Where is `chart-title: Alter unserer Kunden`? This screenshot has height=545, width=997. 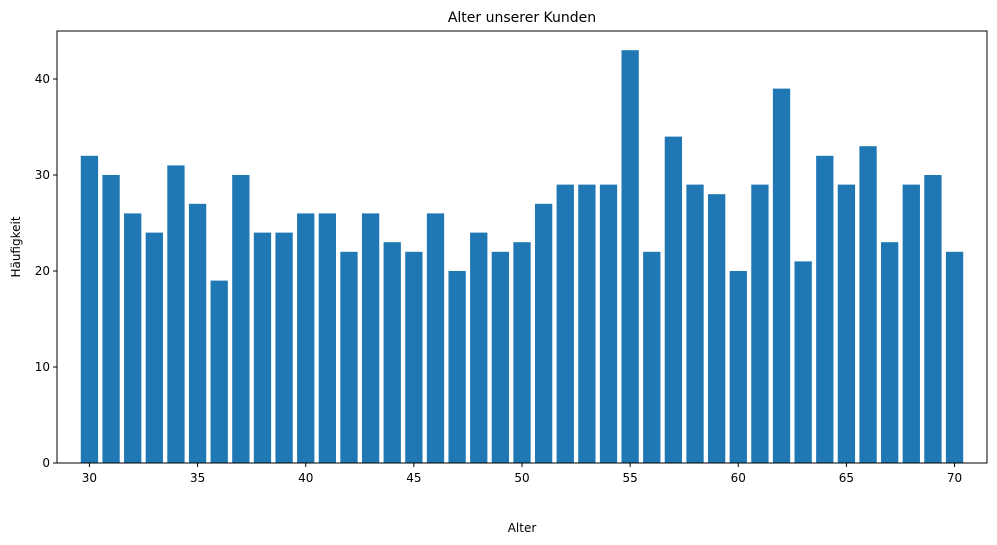
chart-title: Alter unserer Kunden is located at coordinates (522, 18).